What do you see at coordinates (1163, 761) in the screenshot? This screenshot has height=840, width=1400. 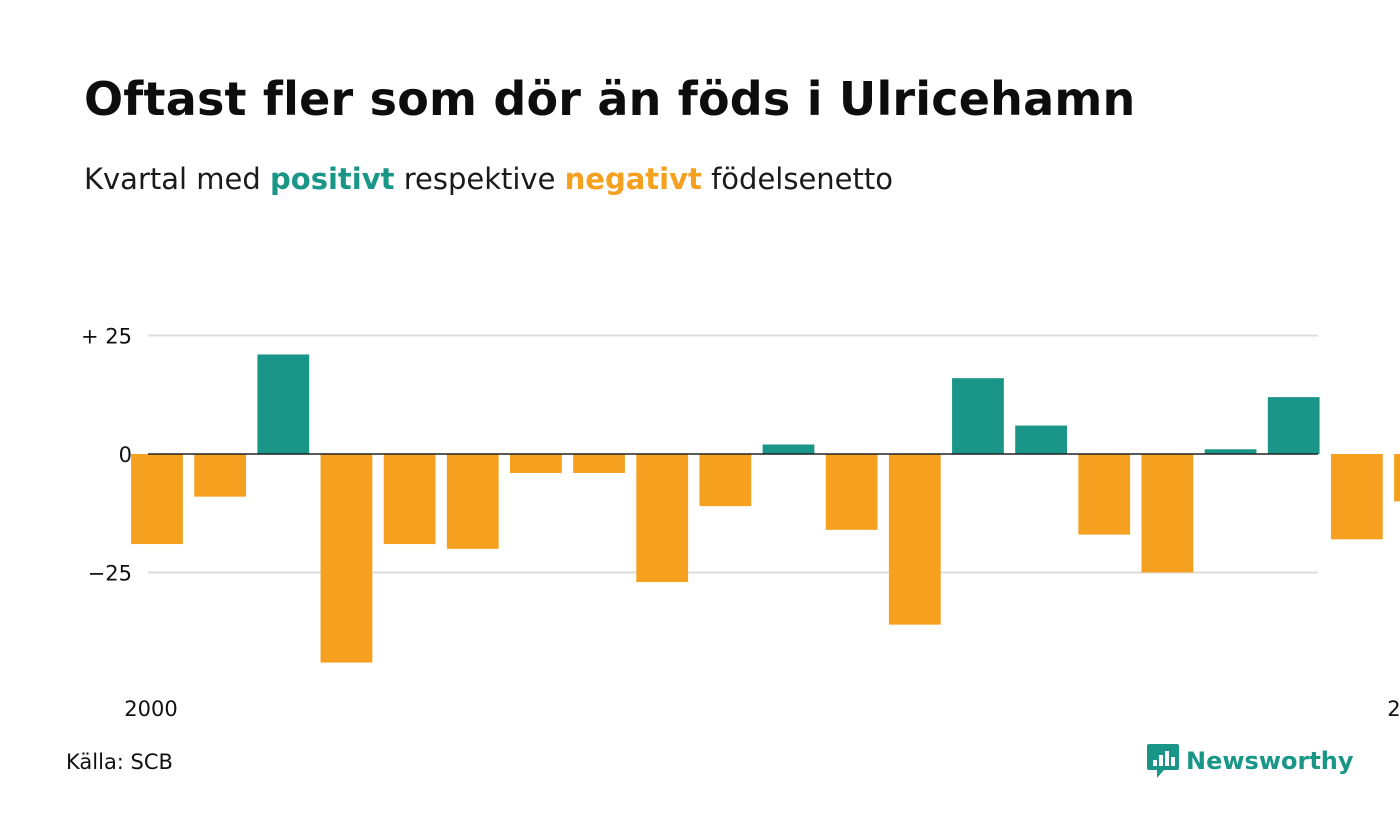 I see `newsworthy-chart-bubble-icon` at bounding box center [1163, 761].